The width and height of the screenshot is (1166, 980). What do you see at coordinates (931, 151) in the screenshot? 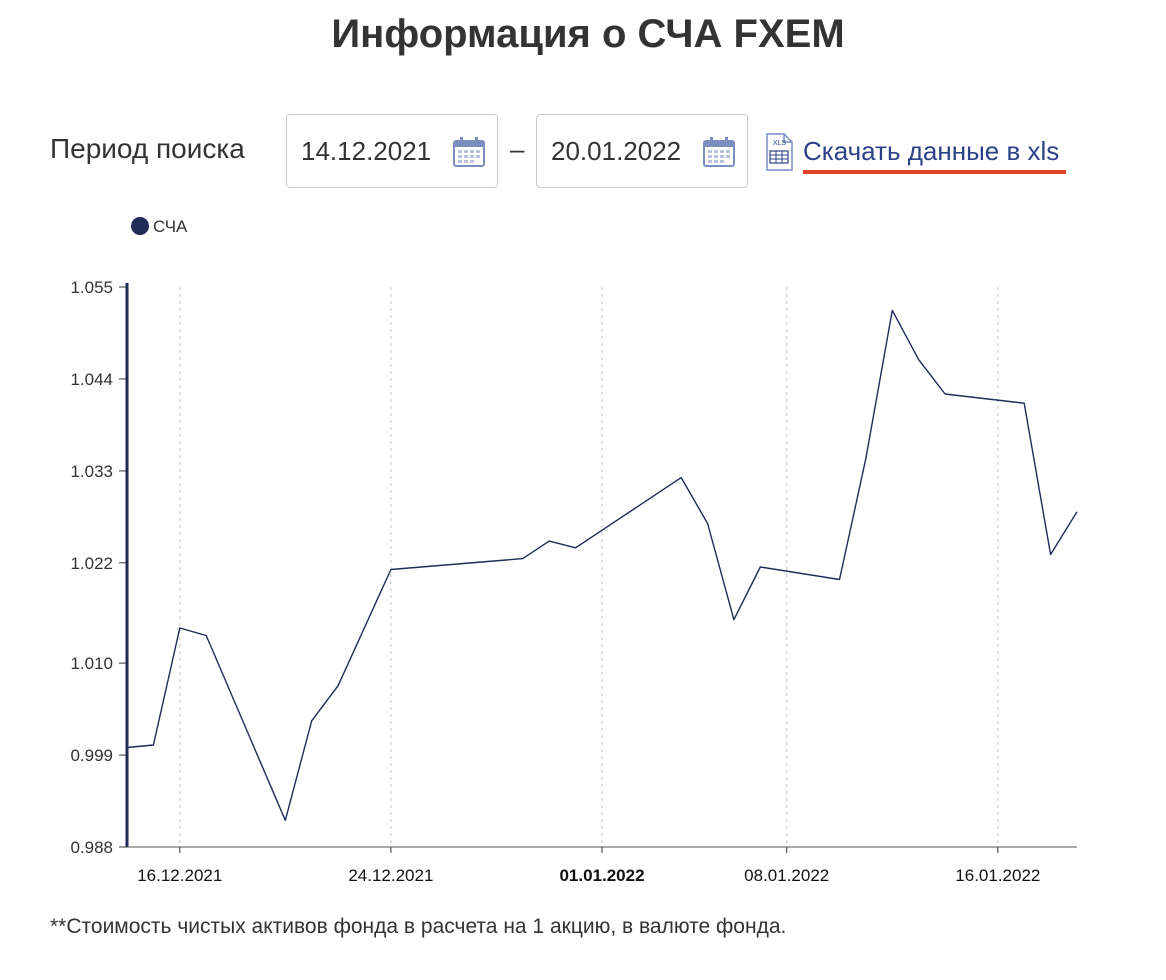
I see `download-xls-link: Скачать данные в xls` at bounding box center [931, 151].